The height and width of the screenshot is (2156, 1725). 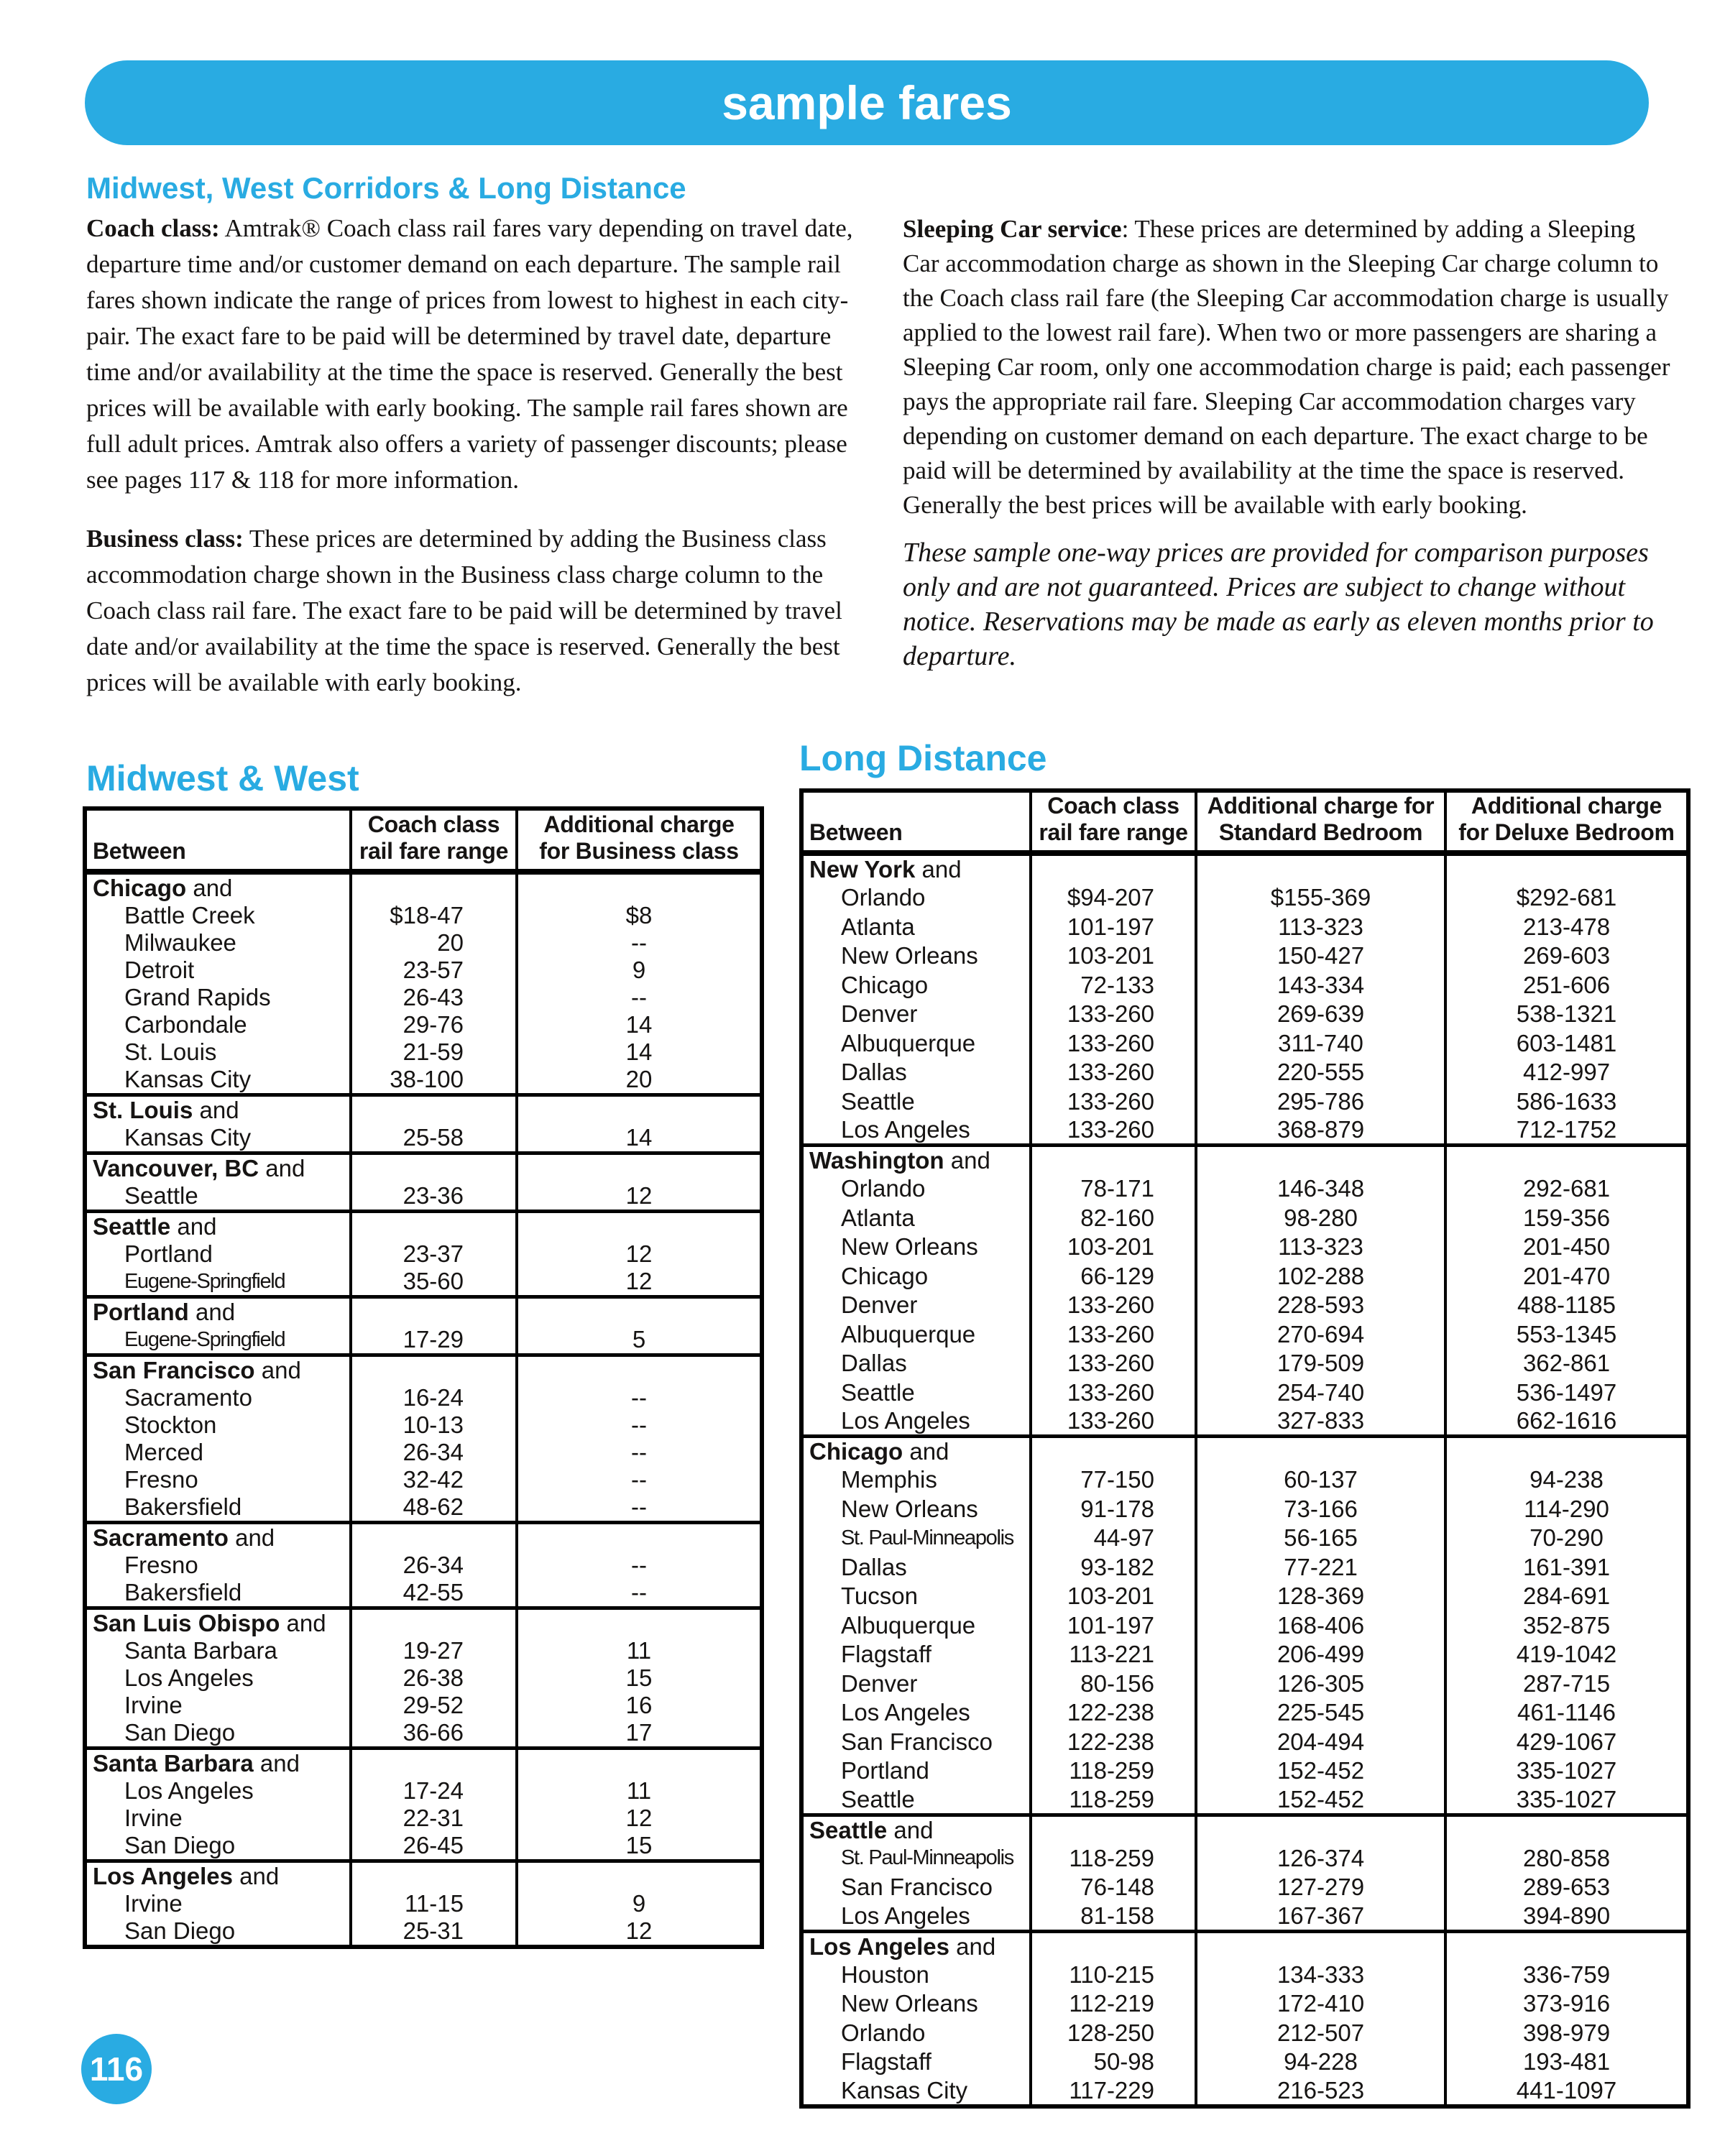 What do you see at coordinates (180, 942) in the screenshot?
I see `city-cell: Milwaukee` at bounding box center [180, 942].